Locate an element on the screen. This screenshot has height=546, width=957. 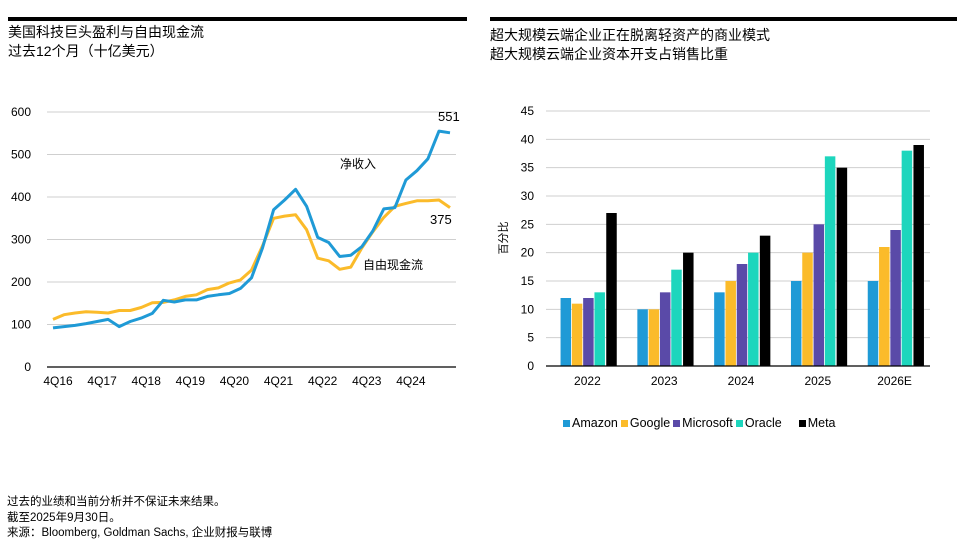
bar-microsoft-2024 is located at coordinates (742, 315).